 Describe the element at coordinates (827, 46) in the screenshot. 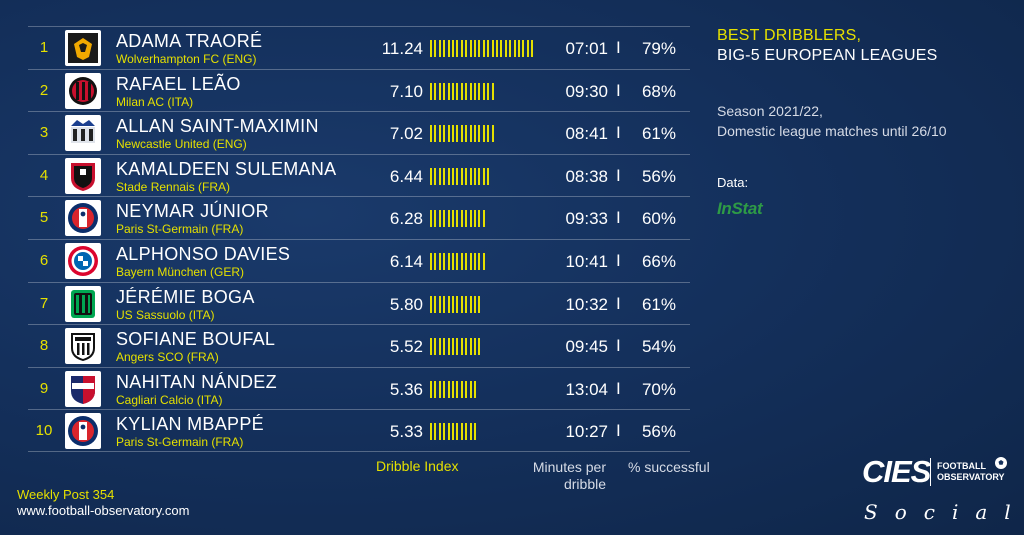

I see `chart-title: BEST DRIBBLERS, BIG-5 EUROPEAN LEAGUES` at that location.